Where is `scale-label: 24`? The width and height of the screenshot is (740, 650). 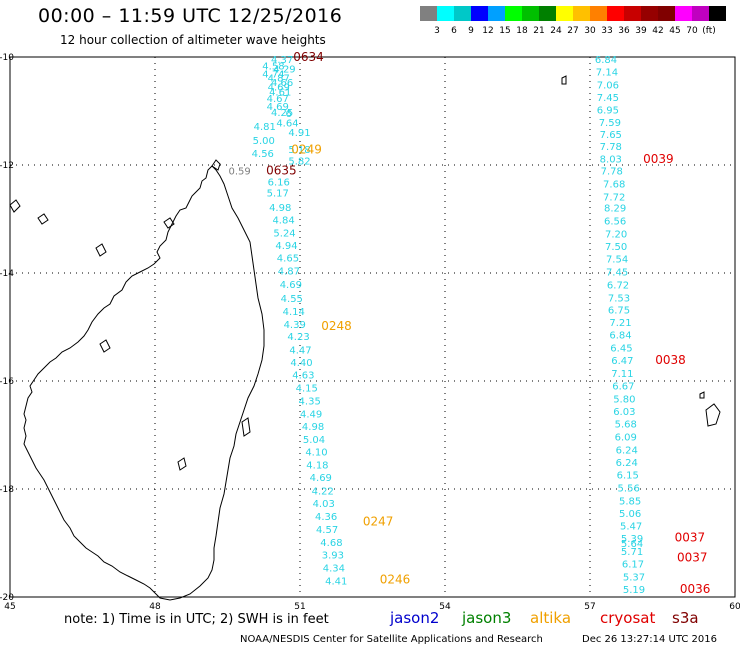
scale-label: 24 is located at coordinates (556, 31).